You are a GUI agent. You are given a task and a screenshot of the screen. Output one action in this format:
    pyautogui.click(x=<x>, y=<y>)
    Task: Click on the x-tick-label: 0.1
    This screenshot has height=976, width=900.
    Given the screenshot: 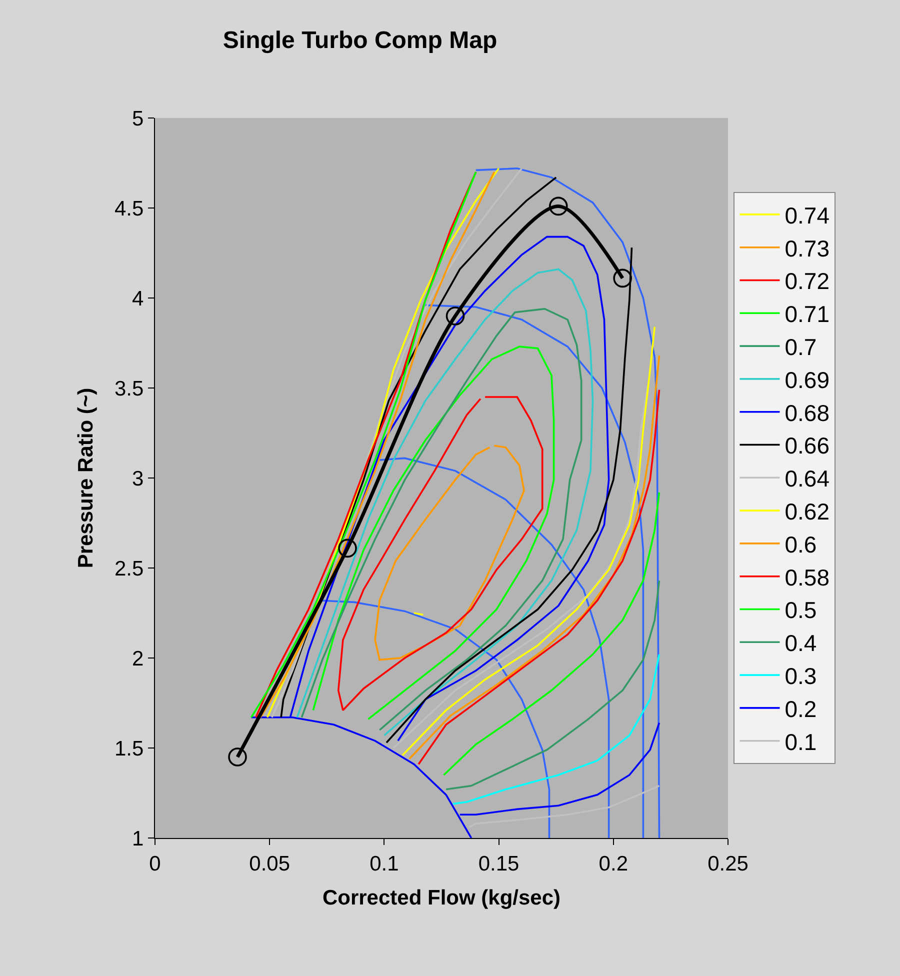 What is the action you would take?
    pyautogui.click(x=384, y=864)
    